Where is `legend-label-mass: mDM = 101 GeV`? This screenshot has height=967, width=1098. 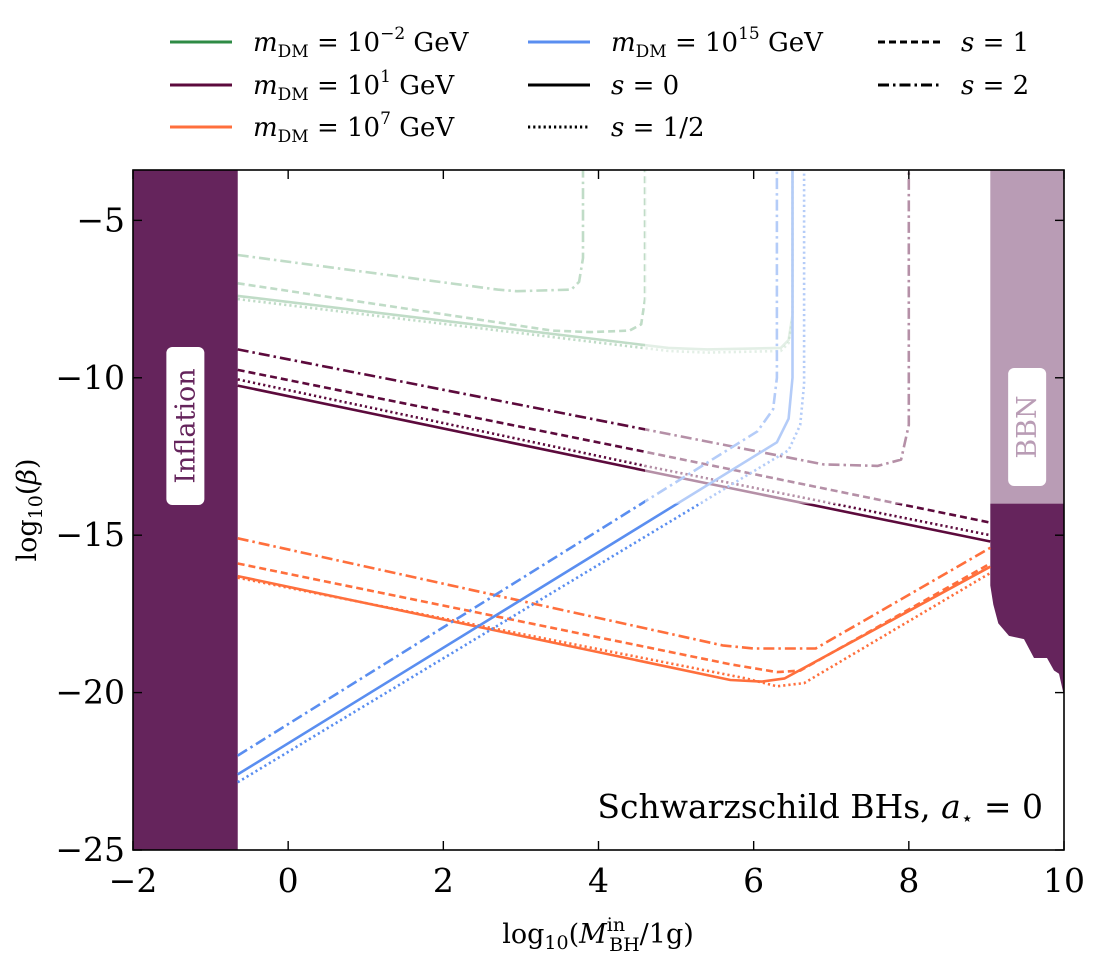
legend-label-mass: mDM = 101 GeV is located at coordinates (354, 86).